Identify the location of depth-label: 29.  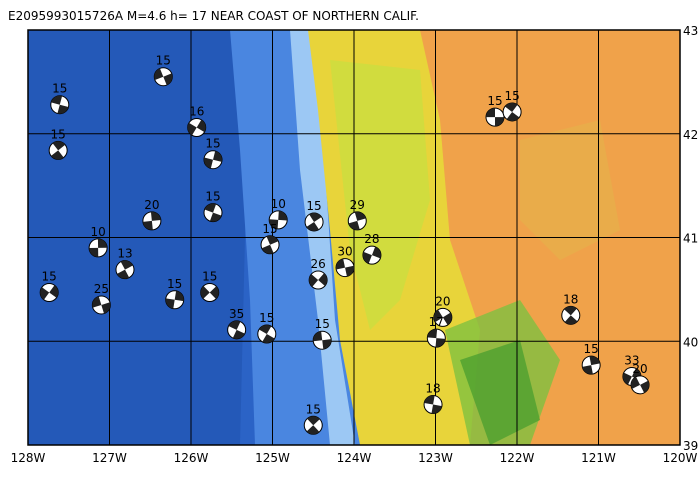
(357, 205).